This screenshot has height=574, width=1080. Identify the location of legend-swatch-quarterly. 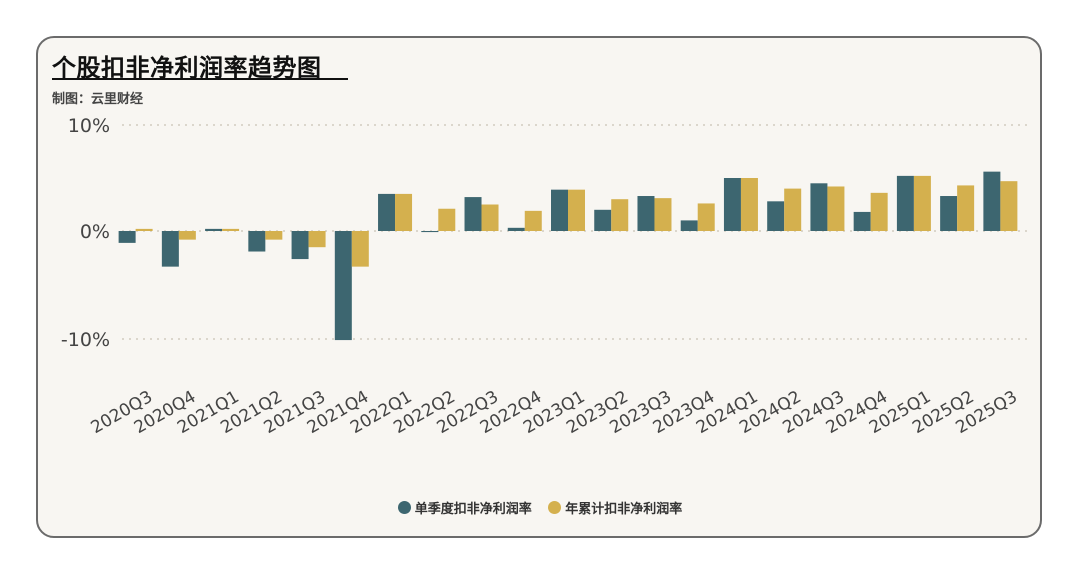
(404, 507).